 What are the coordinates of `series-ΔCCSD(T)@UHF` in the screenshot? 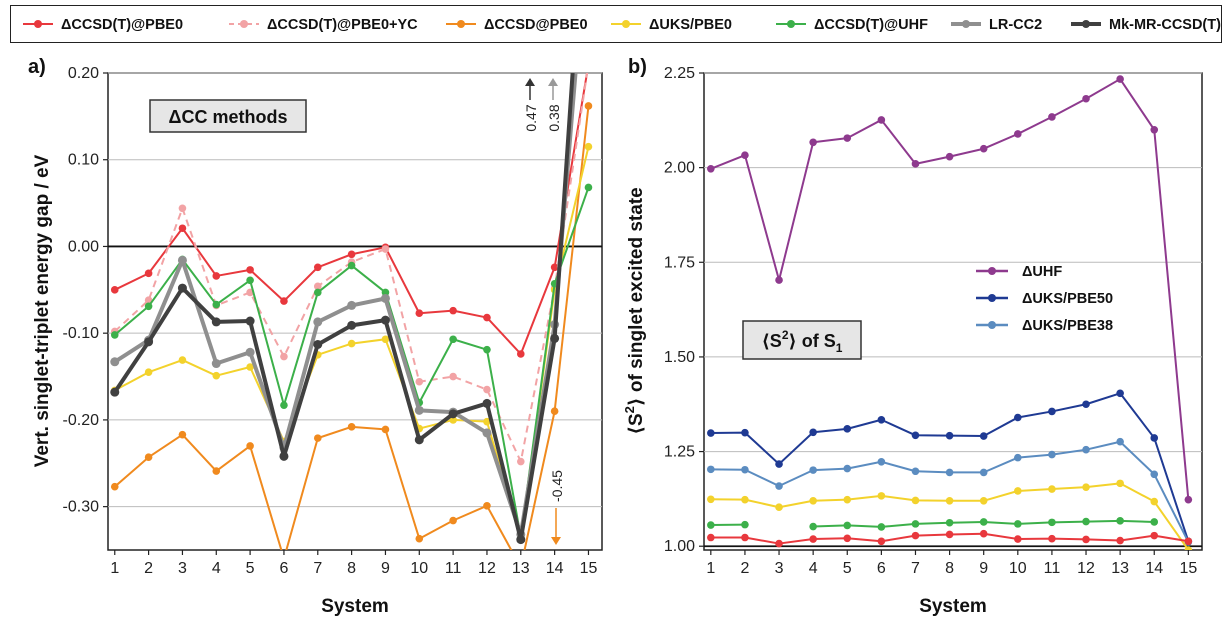 It's located at (933, 524).